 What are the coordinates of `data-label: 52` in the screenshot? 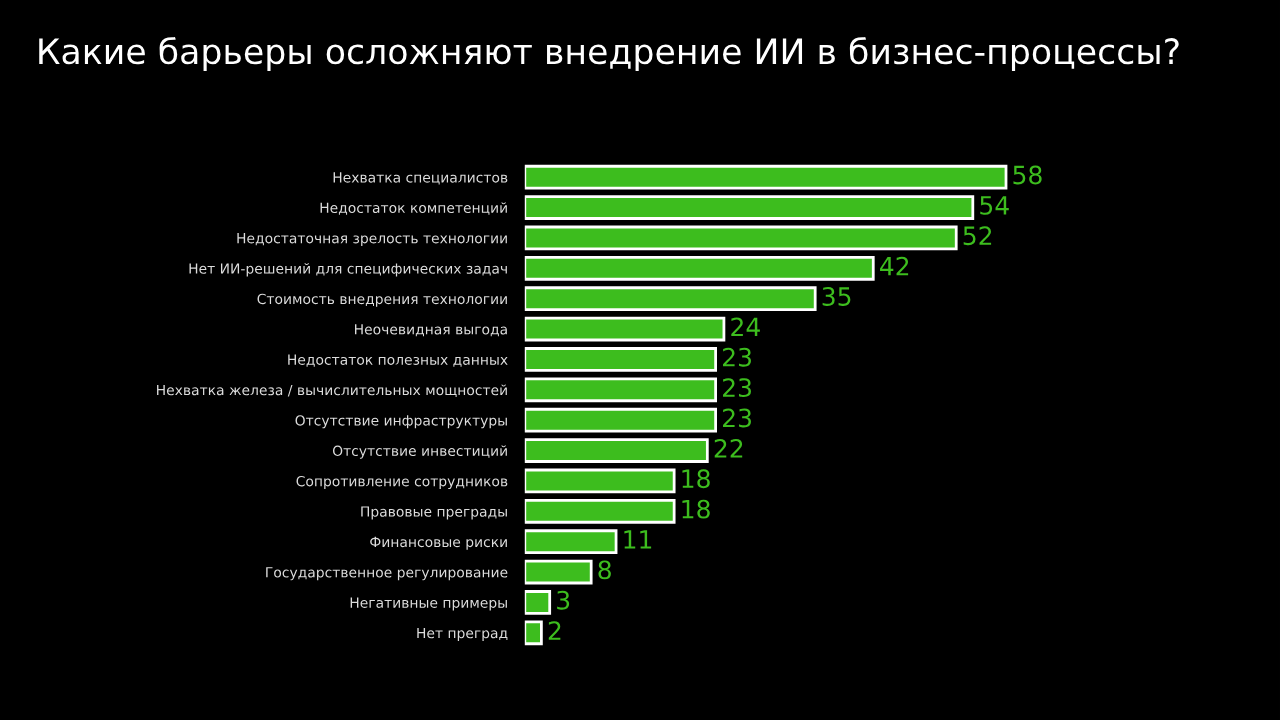 It's located at (977, 236).